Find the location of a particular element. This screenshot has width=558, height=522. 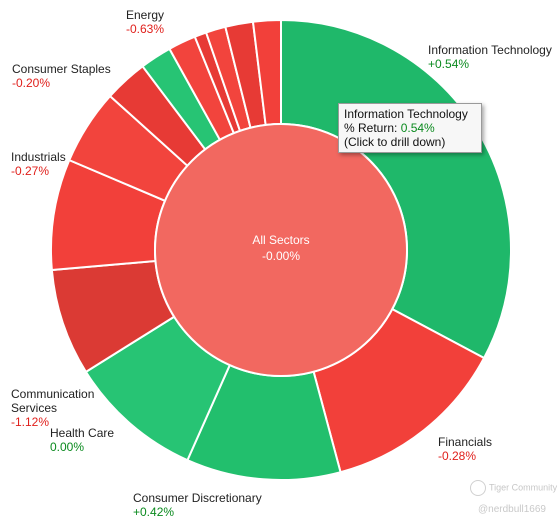

label-industrials: Industrials -0.27% is located at coordinates (38, 164).